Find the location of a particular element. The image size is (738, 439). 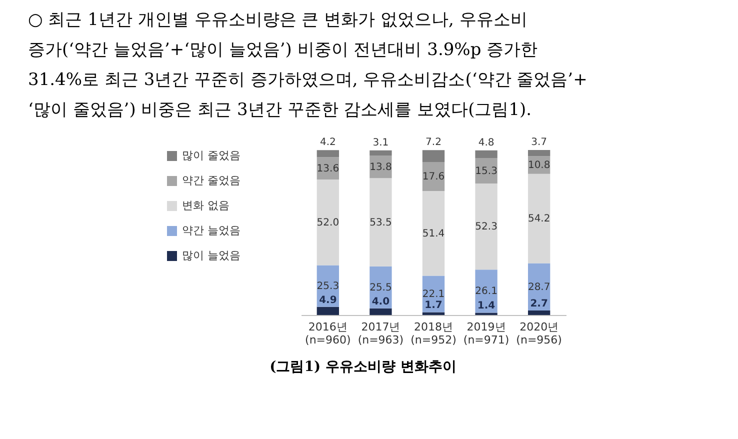

data-label: 52.3 is located at coordinates (486, 227).